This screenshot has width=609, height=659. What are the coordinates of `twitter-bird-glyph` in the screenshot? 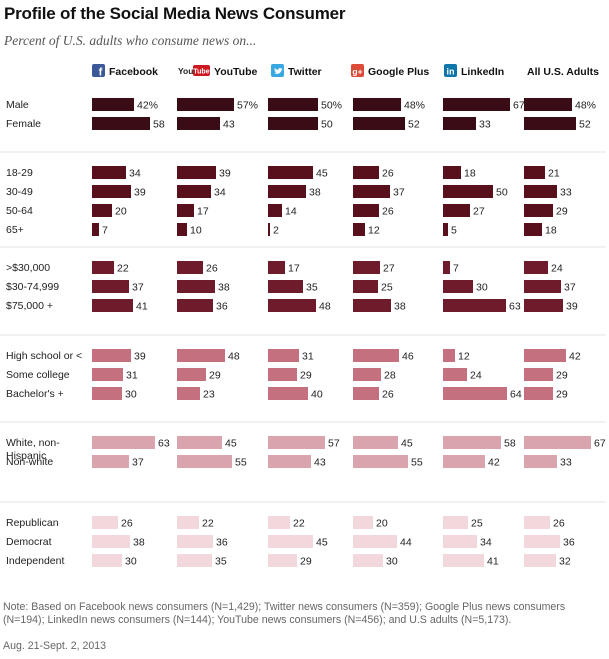 It's located at (278, 71).